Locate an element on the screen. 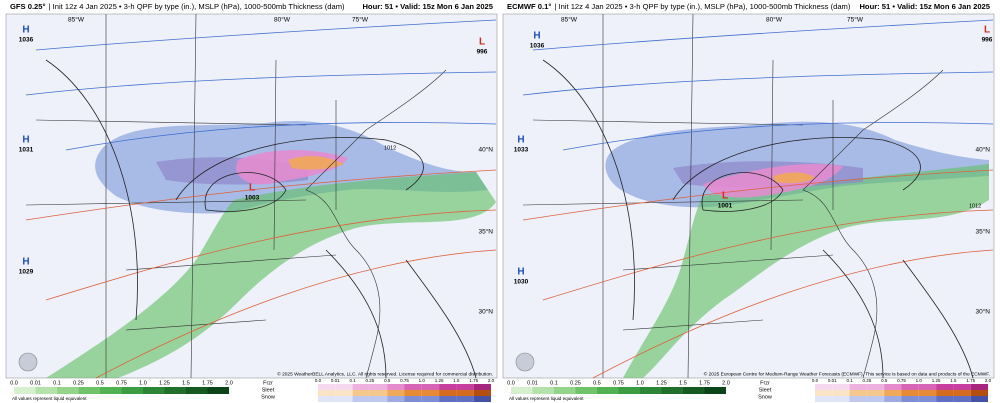 This screenshot has width=1000, height=403. pressure-letter: H is located at coordinates (25, 30).